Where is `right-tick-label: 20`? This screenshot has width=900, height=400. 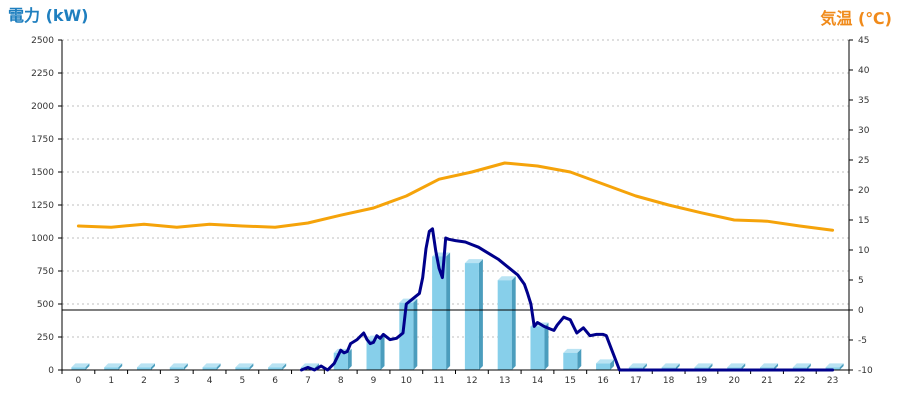
right-tick-label: 20 is located at coordinates (864, 191).